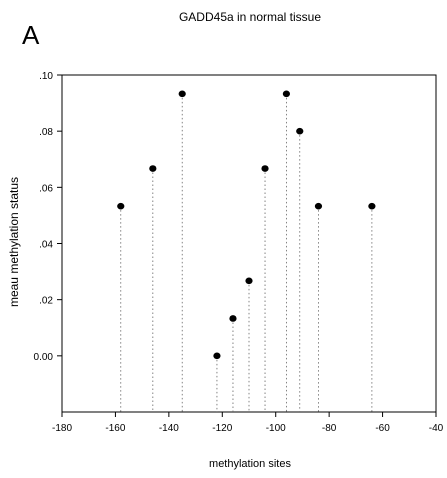 The height and width of the screenshot is (478, 447). I want to click on x-tick-label: -140, so click(169, 428).